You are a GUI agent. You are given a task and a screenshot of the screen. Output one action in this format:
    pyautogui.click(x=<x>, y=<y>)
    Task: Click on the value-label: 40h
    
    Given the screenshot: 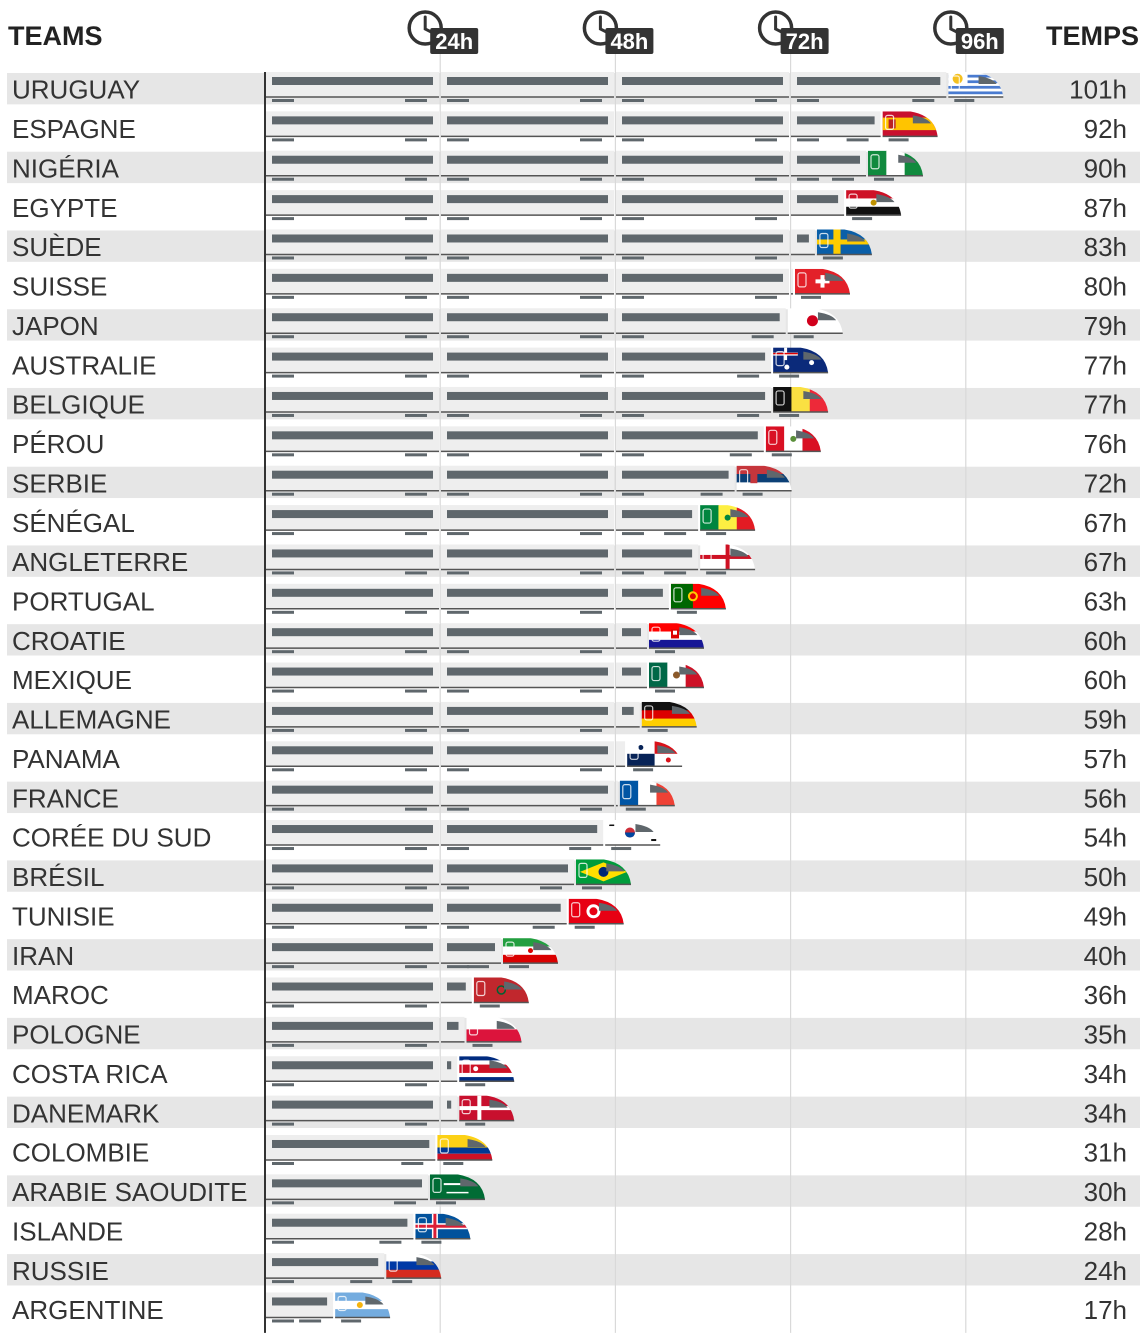 What is the action you would take?
    pyautogui.click(x=1105, y=956)
    